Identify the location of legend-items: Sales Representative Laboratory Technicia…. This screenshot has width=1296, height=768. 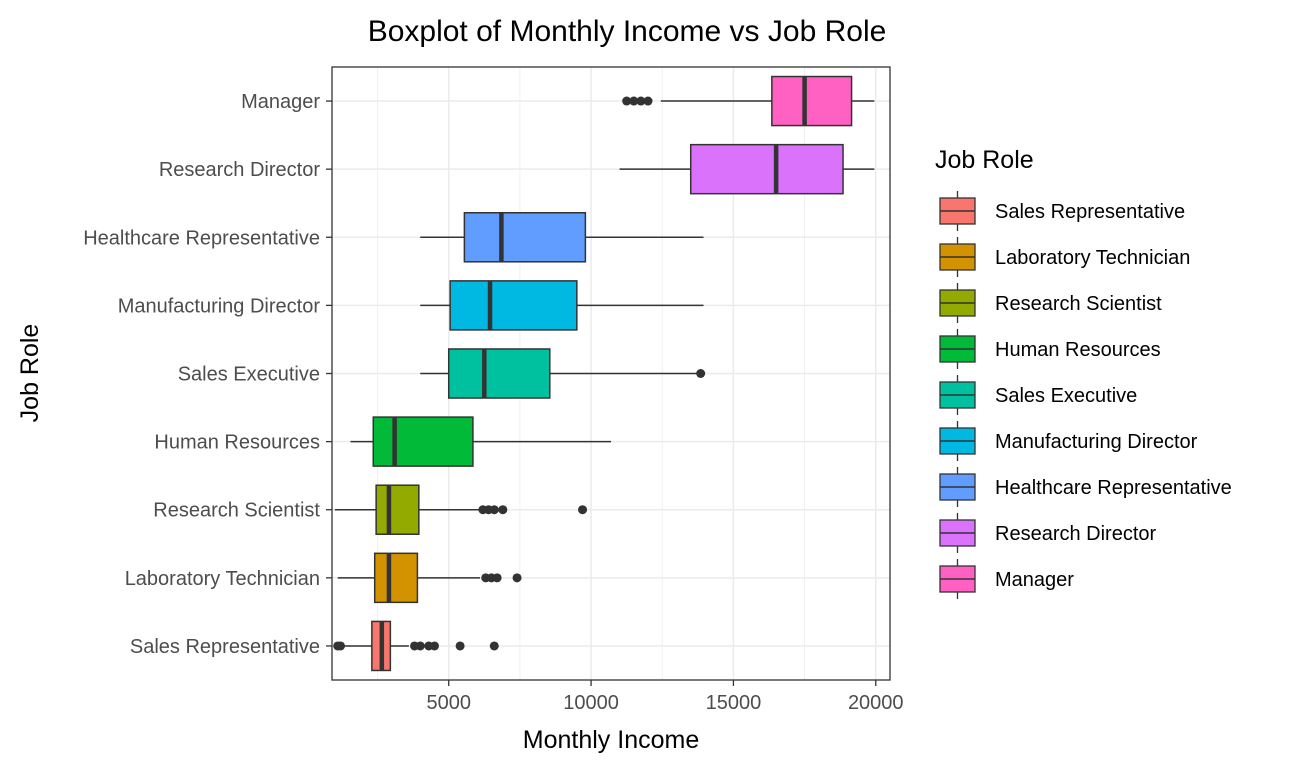
(1085, 395).